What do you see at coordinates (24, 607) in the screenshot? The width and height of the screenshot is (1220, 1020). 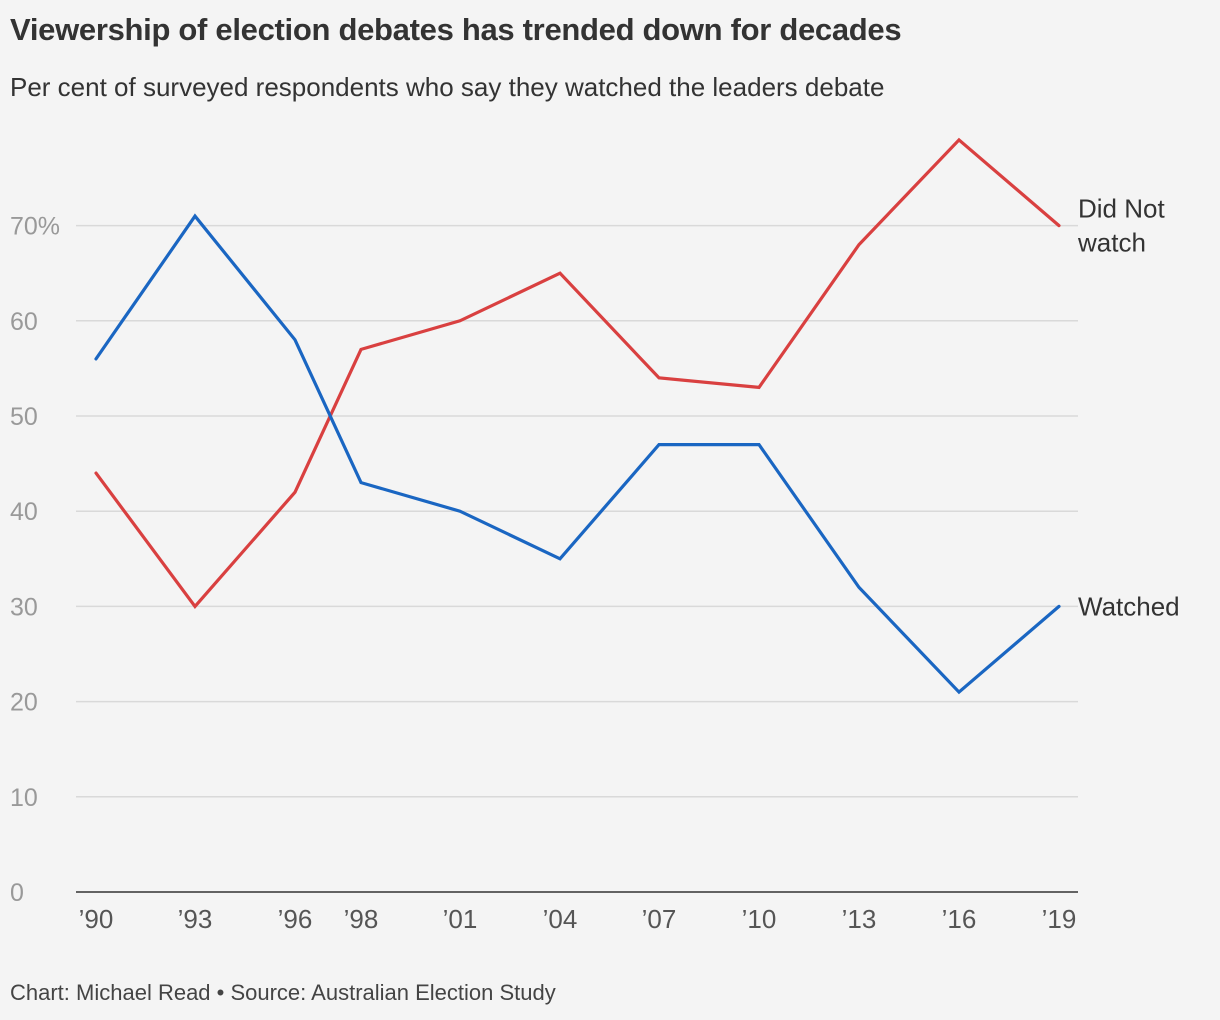 I see `y-tick-label: 30` at bounding box center [24, 607].